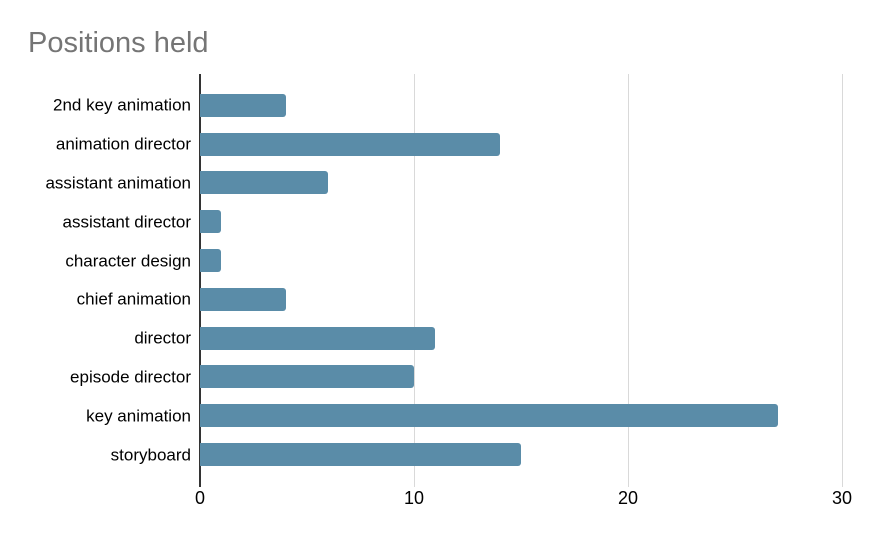 This screenshot has height=537, width=870. What do you see at coordinates (138, 416) in the screenshot?
I see `category-label: key animation` at bounding box center [138, 416].